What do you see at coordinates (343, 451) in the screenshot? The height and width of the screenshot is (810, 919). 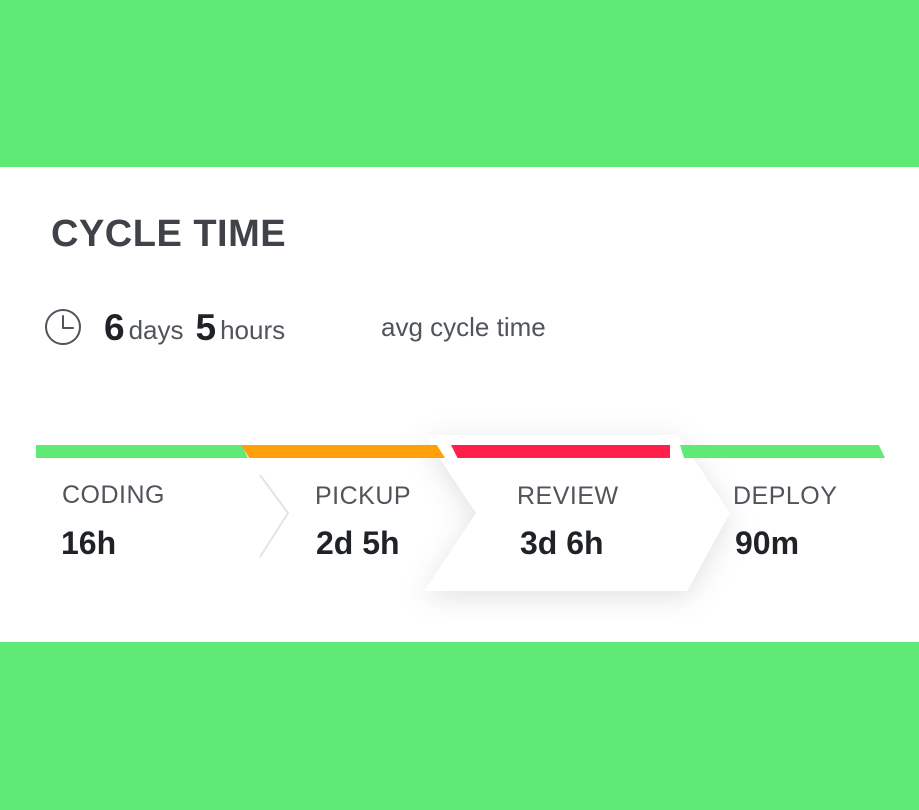 I see `pickup-bar` at bounding box center [343, 451].